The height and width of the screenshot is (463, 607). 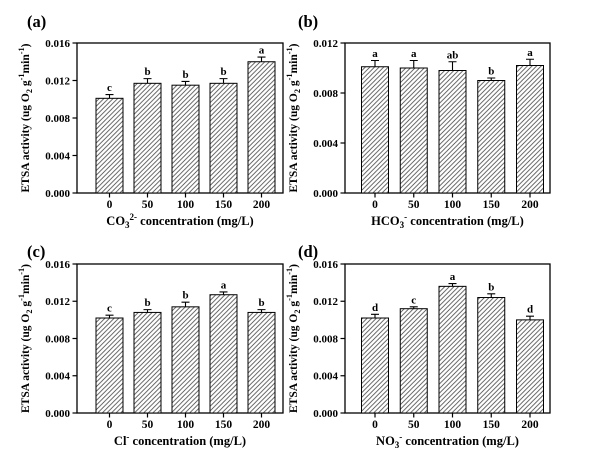 I want to click on panel-label: (a), so click(x=36, y=21).